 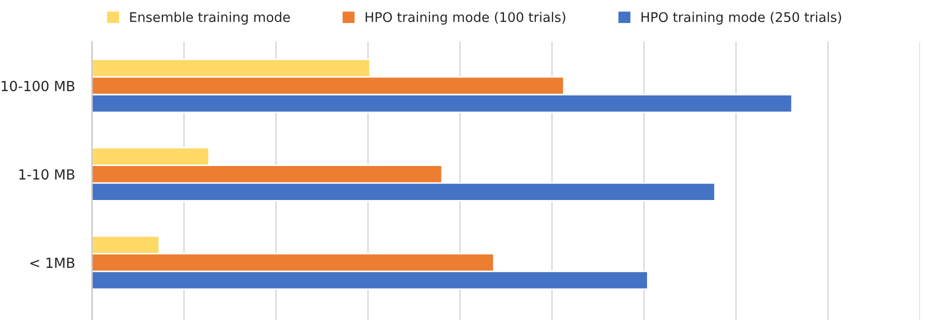 I want to click on y-tick-label: 1-10 MB, so click(x=46, y=174).